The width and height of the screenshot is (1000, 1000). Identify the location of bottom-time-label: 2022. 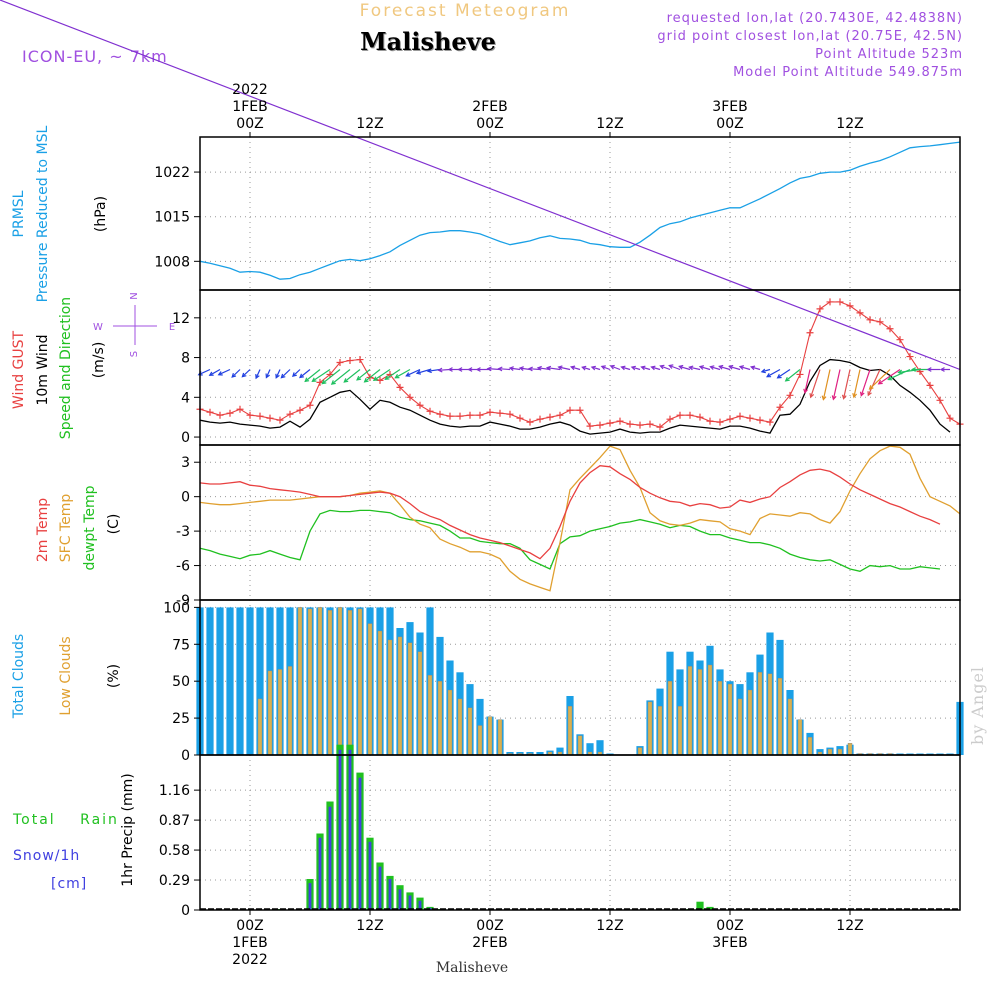
(250, 960).